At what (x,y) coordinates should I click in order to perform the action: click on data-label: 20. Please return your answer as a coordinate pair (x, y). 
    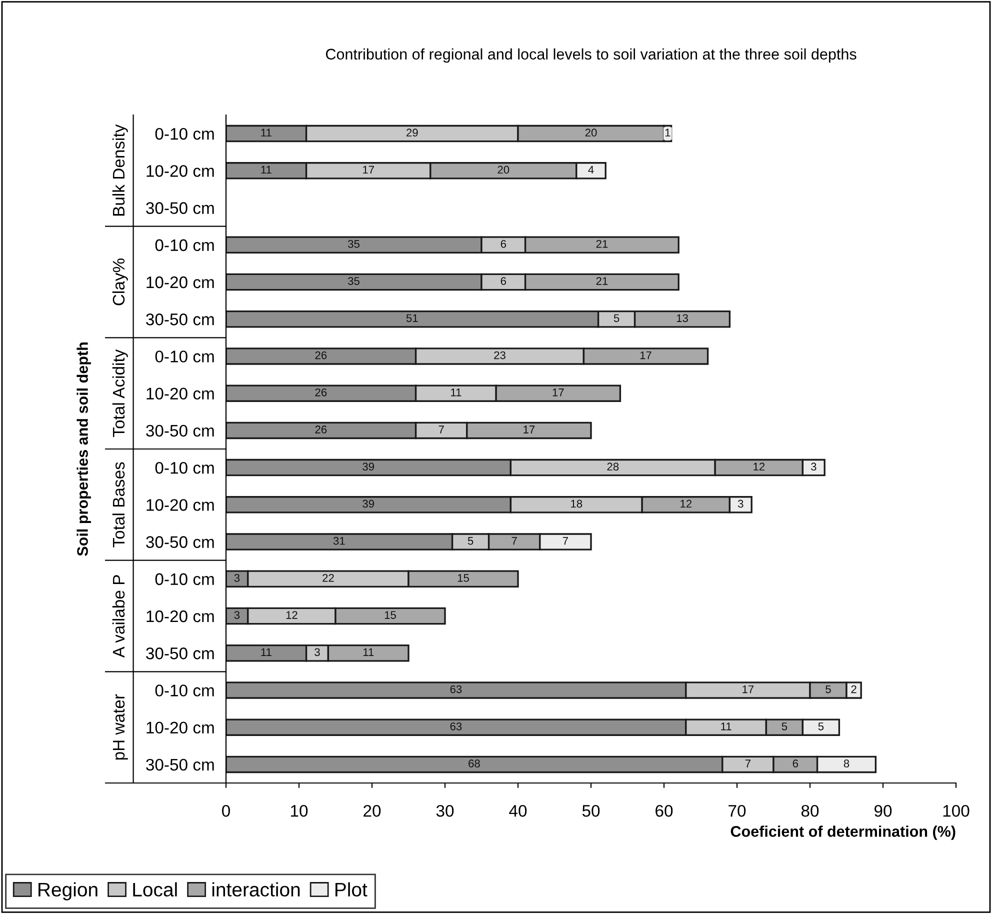
    Looking at the image, I should click on (504, 170).